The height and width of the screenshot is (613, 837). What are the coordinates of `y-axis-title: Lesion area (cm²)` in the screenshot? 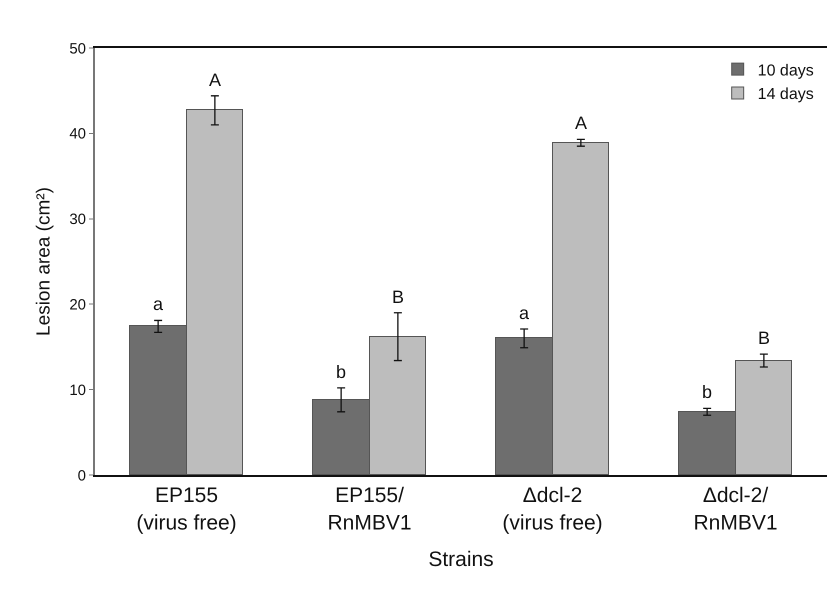 It's located at (44, 261).